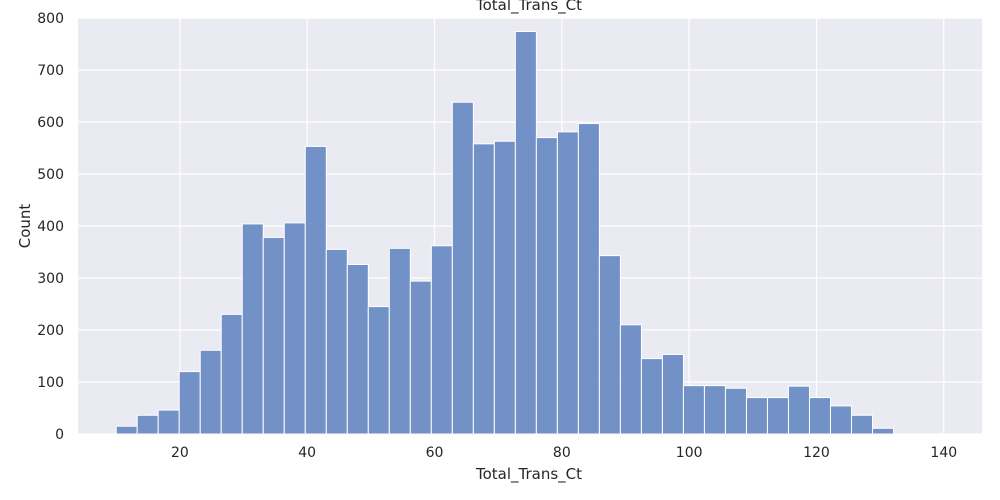 This screenshot has height=500, width=1000. I want to click on x-tick-label: 60, so click(435, 453).